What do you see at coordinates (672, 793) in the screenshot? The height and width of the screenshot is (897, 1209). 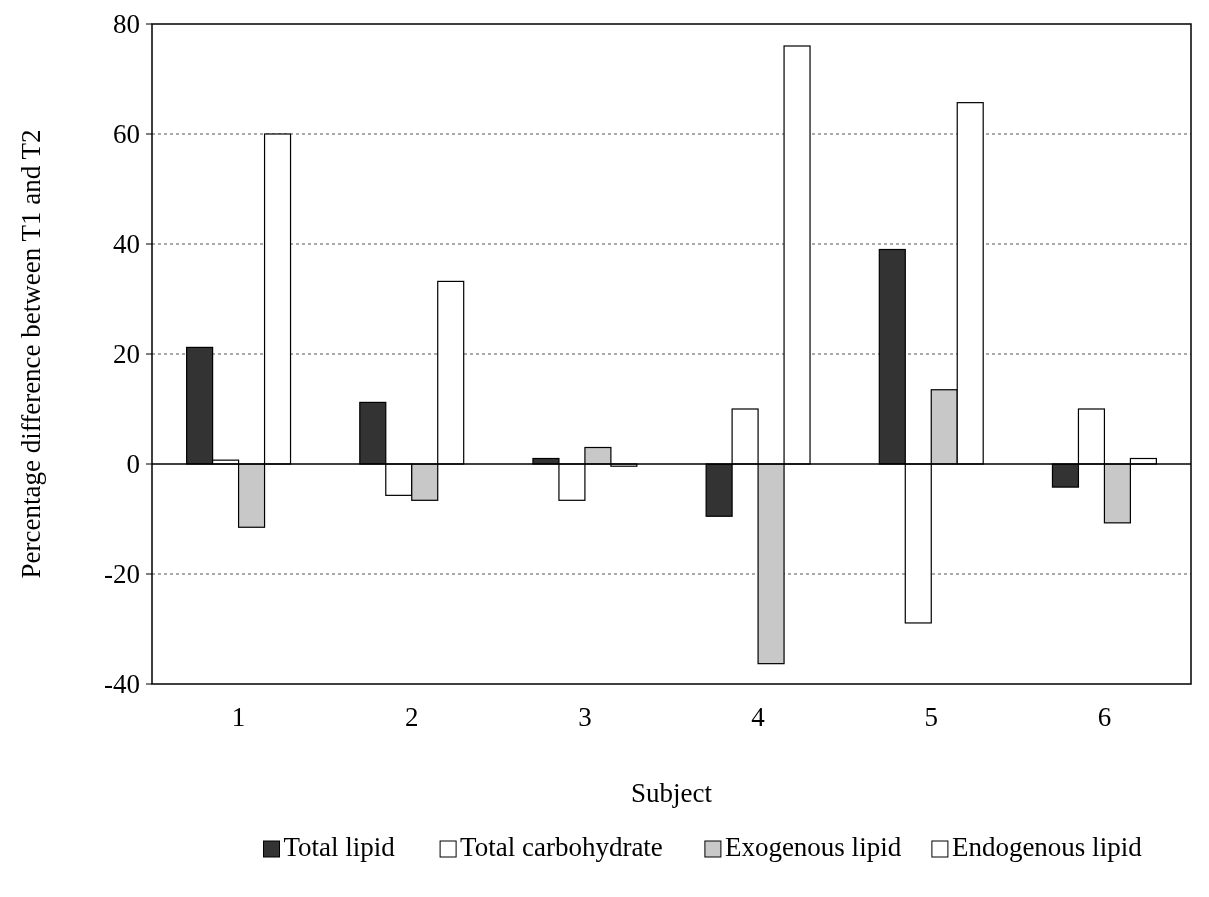 I see `x-axis-title: Subject` at bounding box center [672, 793].